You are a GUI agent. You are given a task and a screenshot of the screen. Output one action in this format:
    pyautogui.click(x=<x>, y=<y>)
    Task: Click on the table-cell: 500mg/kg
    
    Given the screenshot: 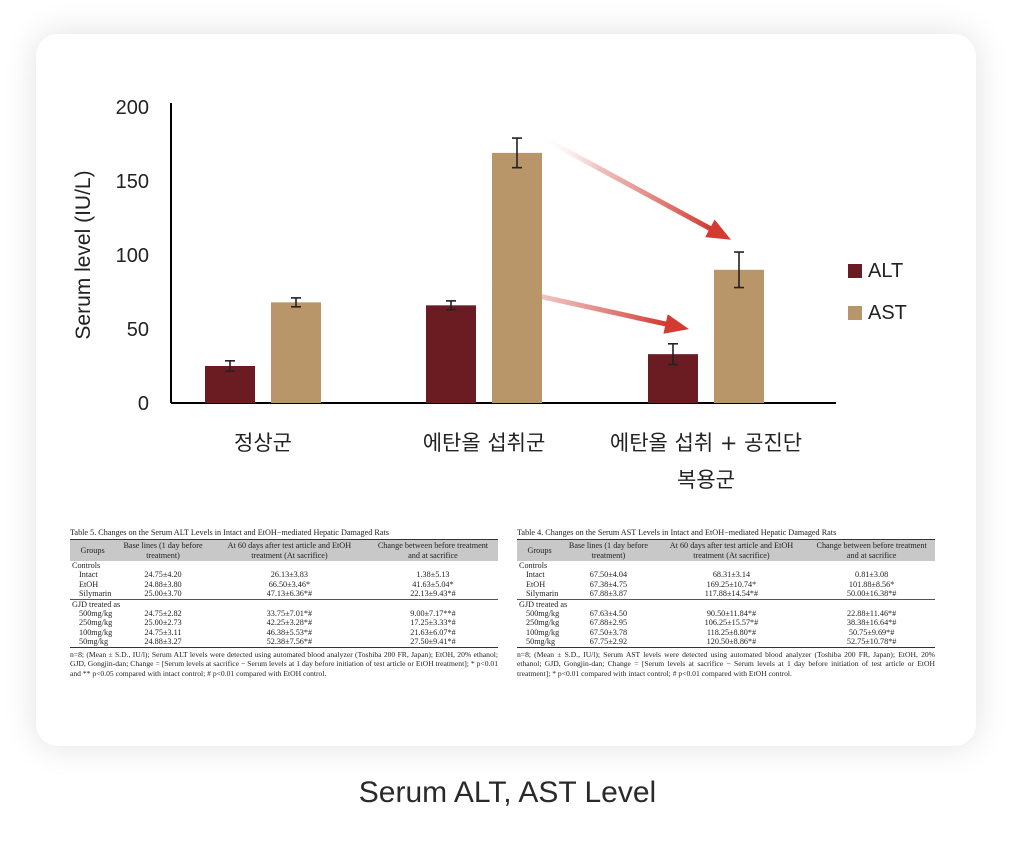 What is the action you would take?
    pyautogui.click(x=543, y=614)
    